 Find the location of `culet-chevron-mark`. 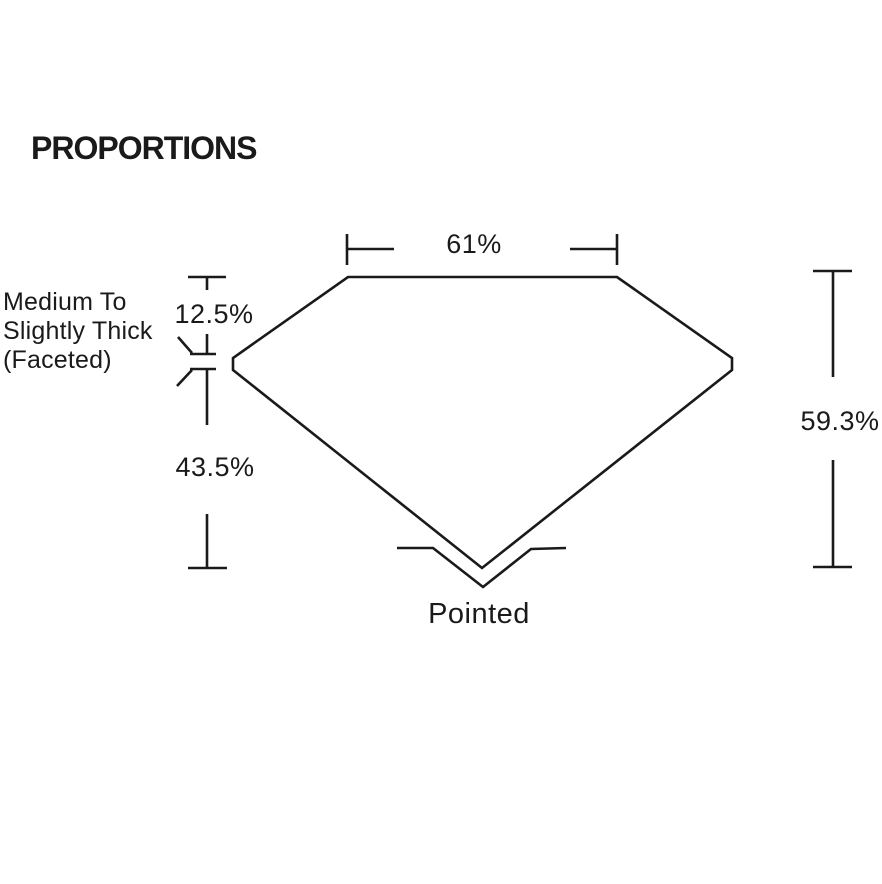

culet-chevron-mark is located at coordinates (482, 567).